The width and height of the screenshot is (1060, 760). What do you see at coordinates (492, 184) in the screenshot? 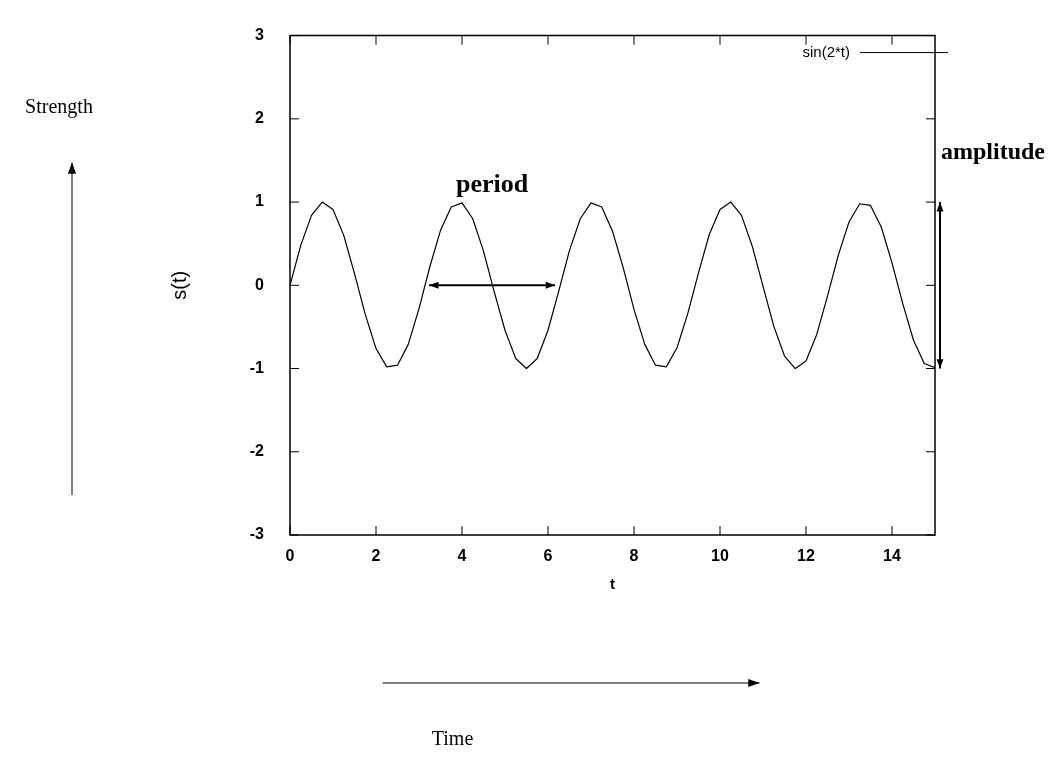
I see `annotation: period` at bounding box center [492, 184].